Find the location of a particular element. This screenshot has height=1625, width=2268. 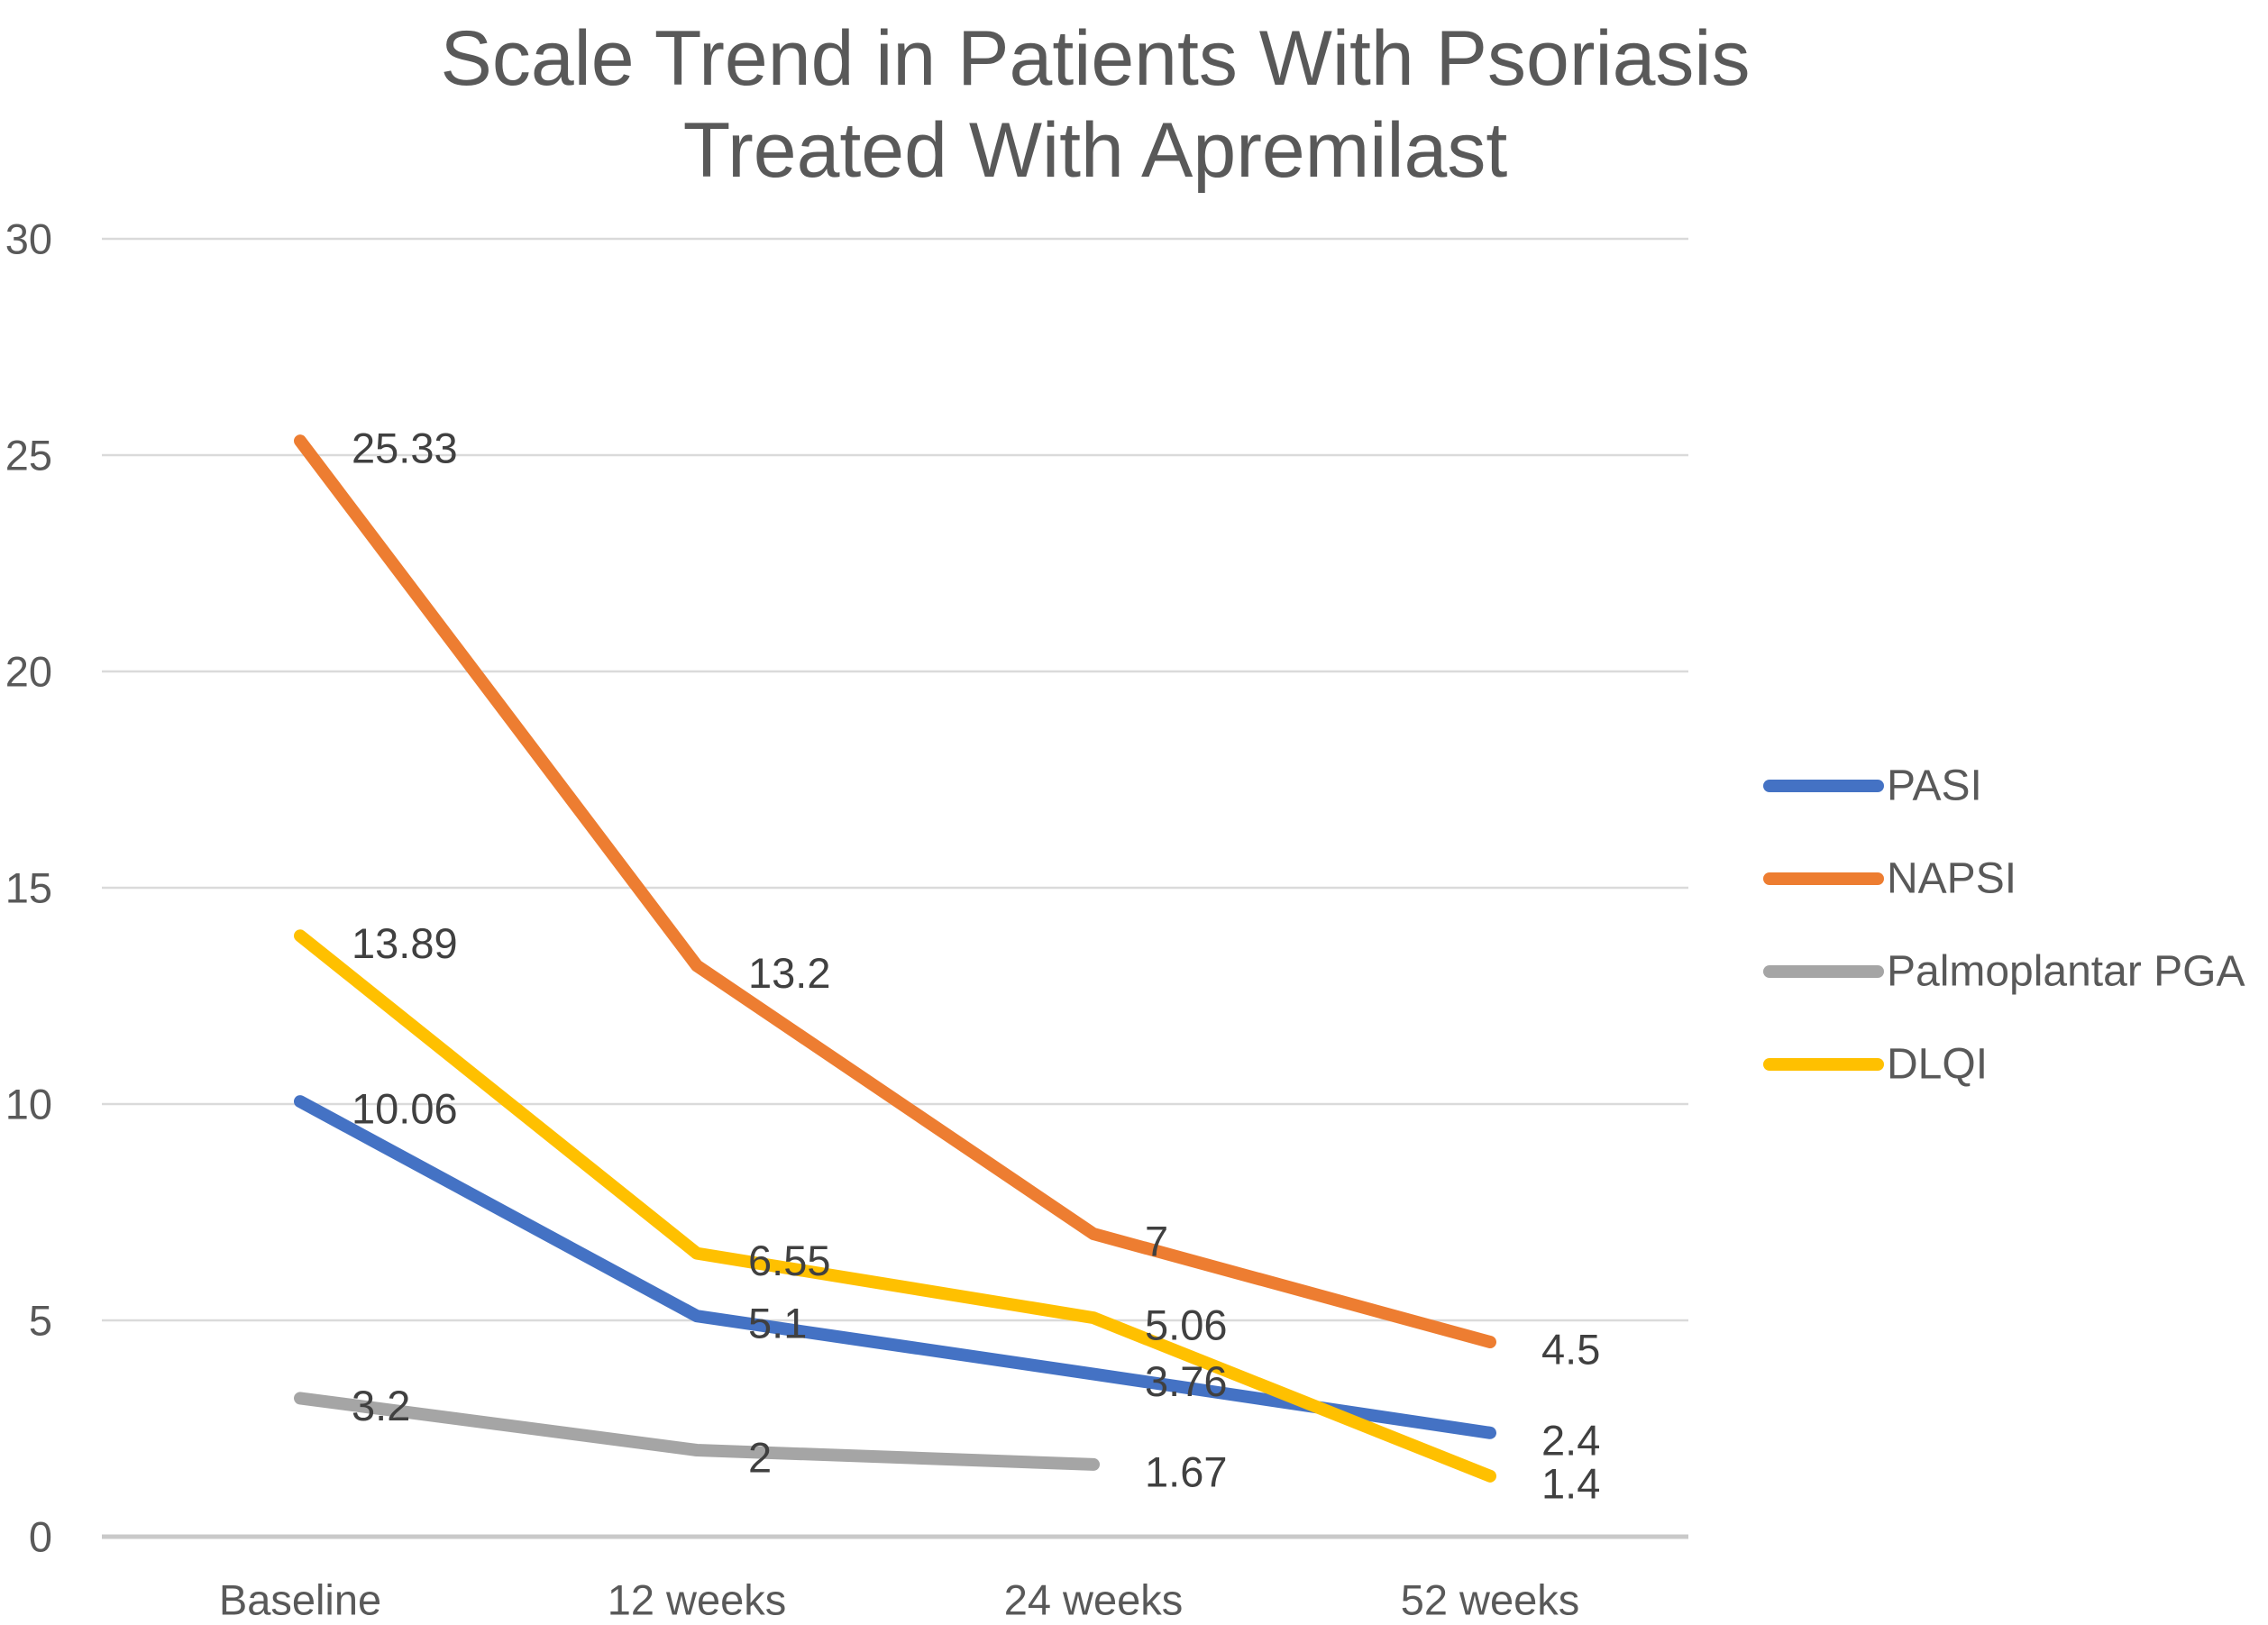

x-tick-label-52-weeks: 52 weeks is located at coordinates (1491, 1600).